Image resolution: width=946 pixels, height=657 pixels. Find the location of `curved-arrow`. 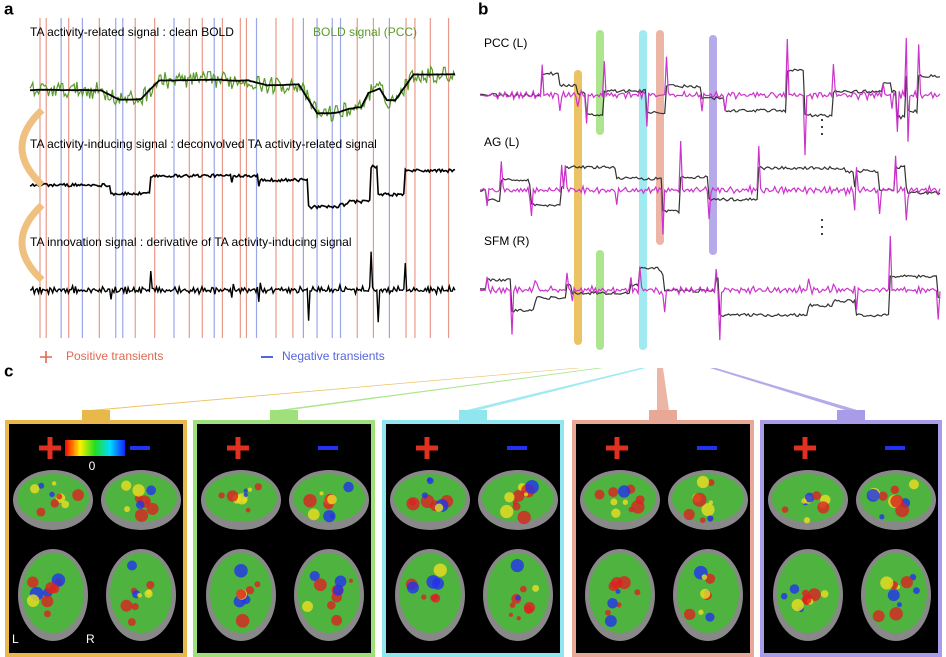

curved-arrow is located at coordinates (31, 147).